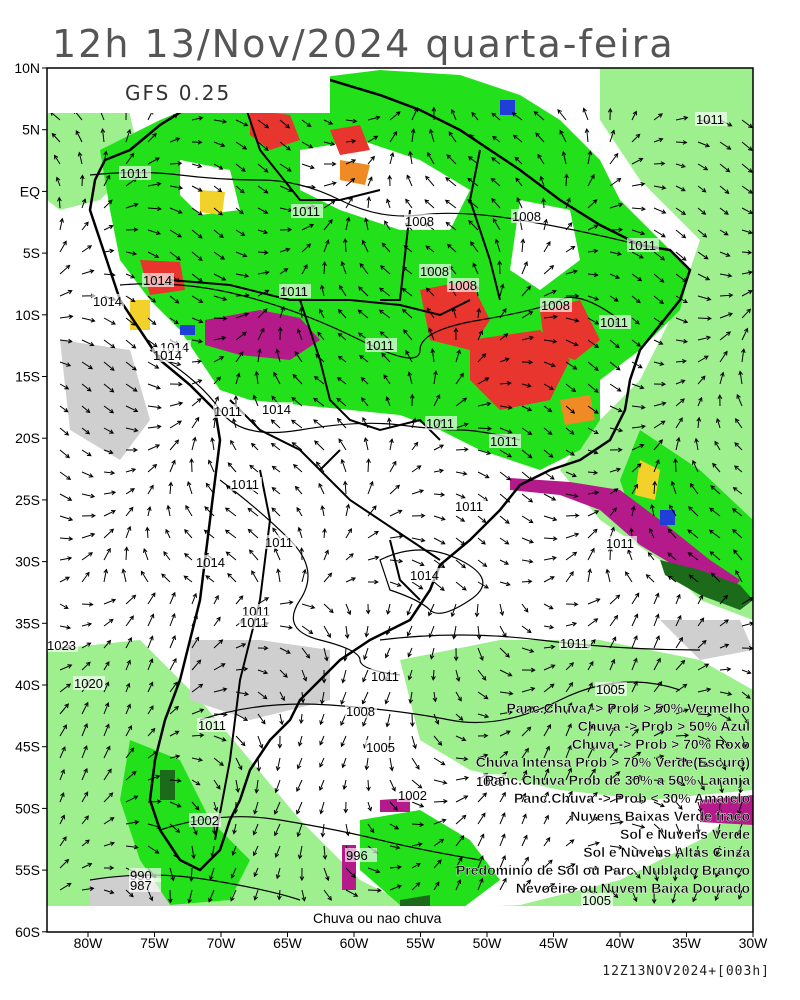 The height and width of the screenshot is (1000, 800). What do you see at coordinates (421, 941) in the screenshot?
I see `longitude-axis: 80W 75W 70W 65W 60W 55W 50W 45W 40W 35W 30W` at bounding box center [421, 941].